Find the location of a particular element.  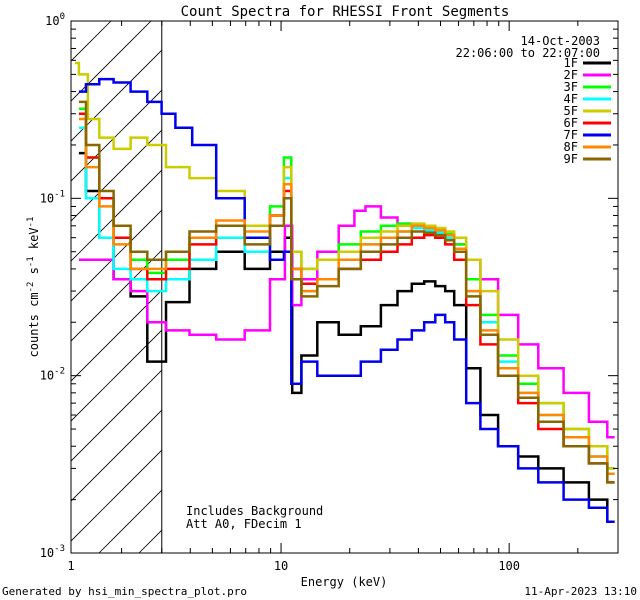

legend-label-5f: 5F is located at coordinates (571, 111).